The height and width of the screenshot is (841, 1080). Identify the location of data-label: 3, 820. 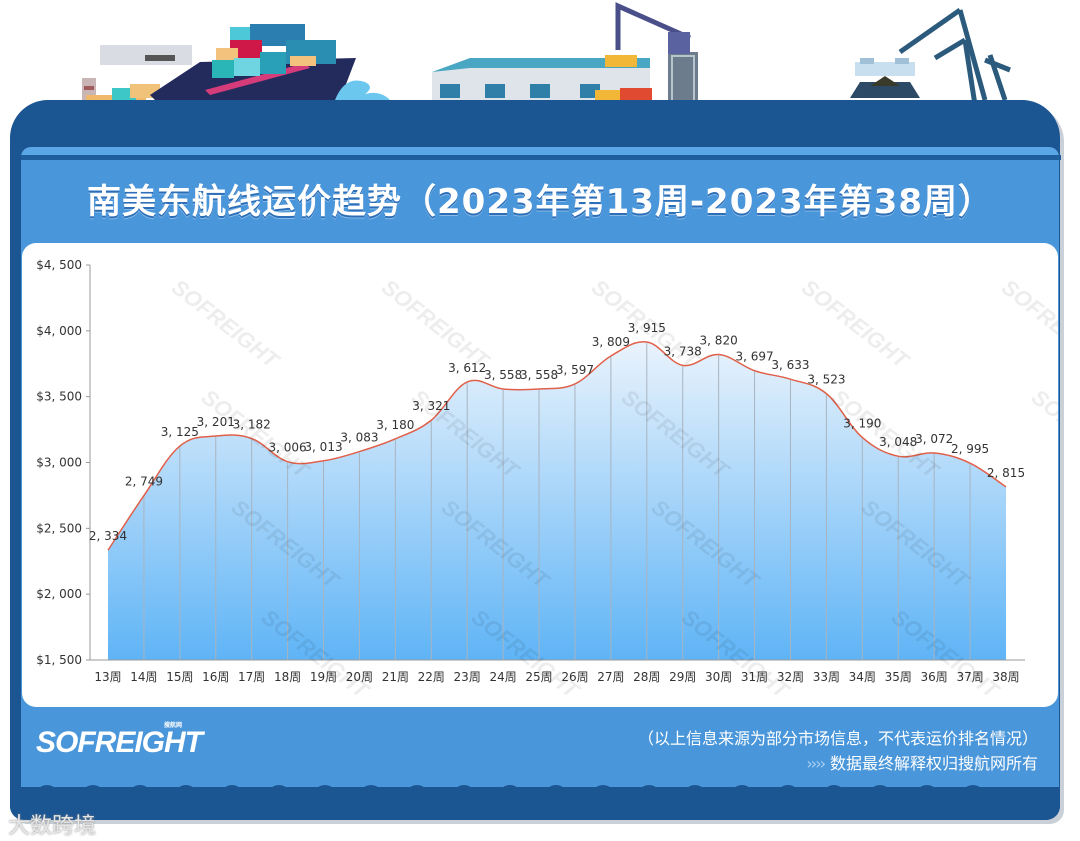
(719, 341).